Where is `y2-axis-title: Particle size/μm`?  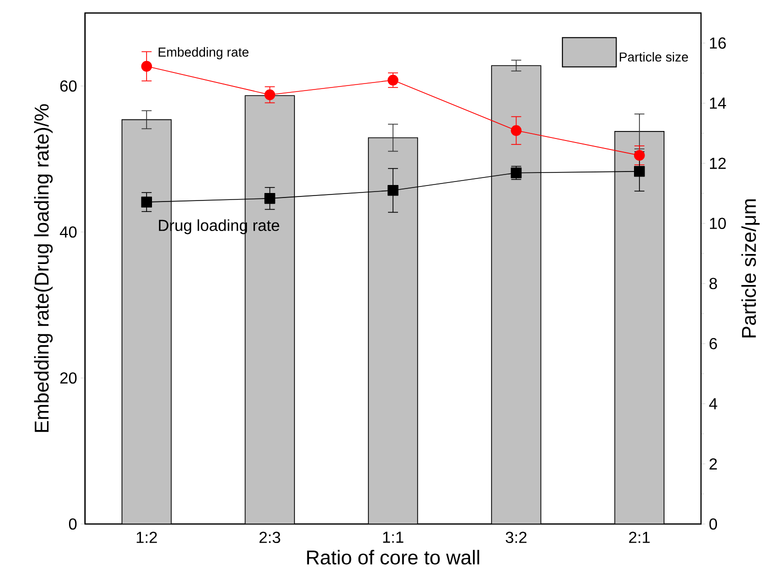
y2-axis-title: Particle size/μm is located at coordinates (750, 268).